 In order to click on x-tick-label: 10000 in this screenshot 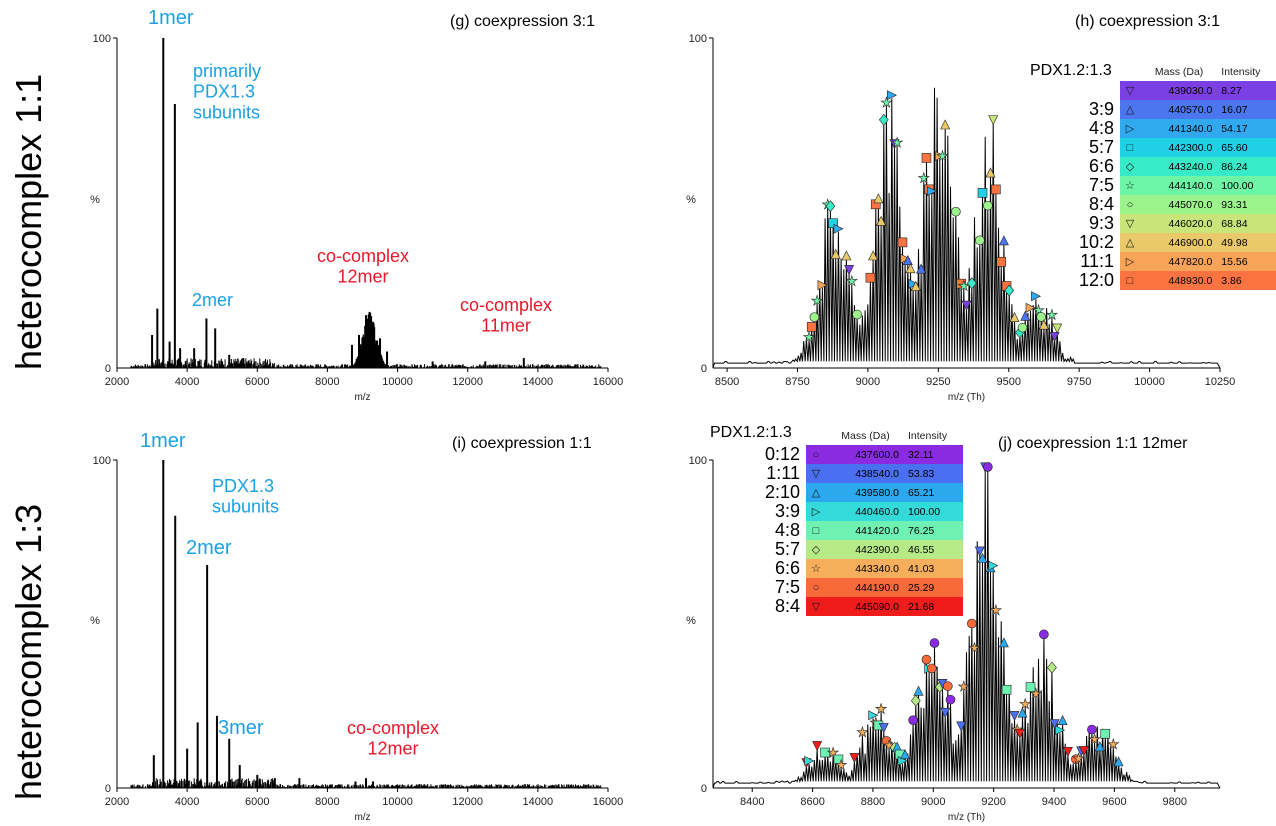, I will do `click(397, 382)`.